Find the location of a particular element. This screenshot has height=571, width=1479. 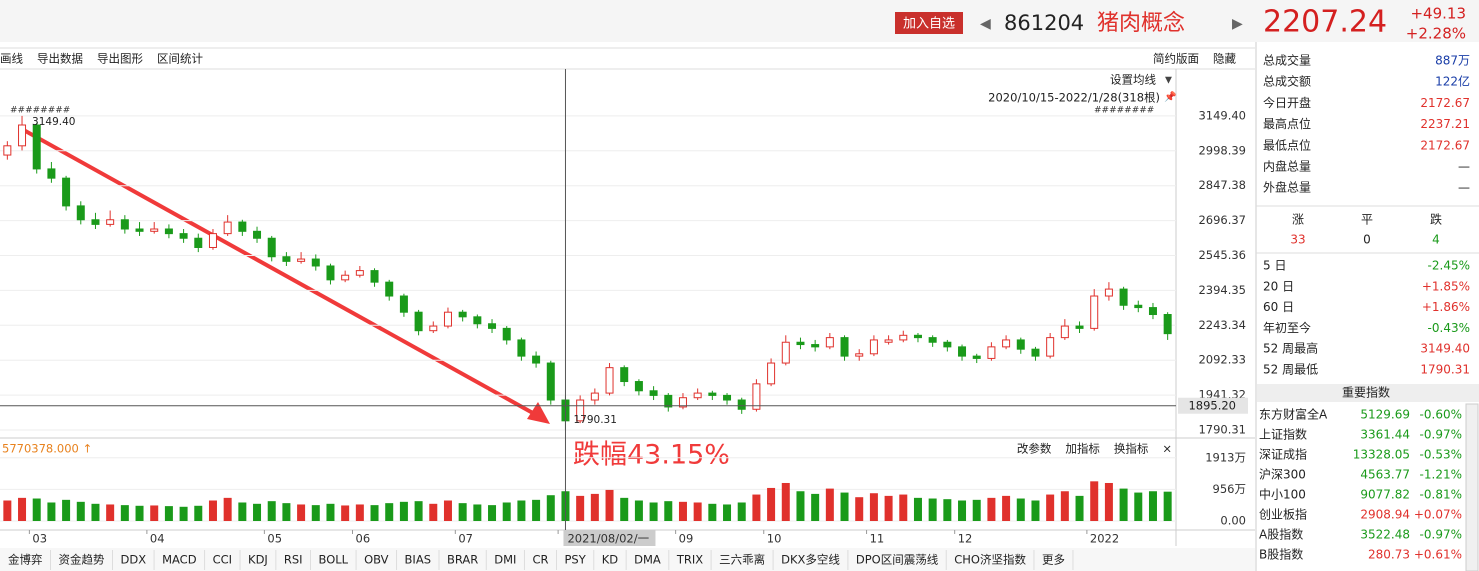

toolbar-button: 导出数据 is located at coordinates (60, 59).